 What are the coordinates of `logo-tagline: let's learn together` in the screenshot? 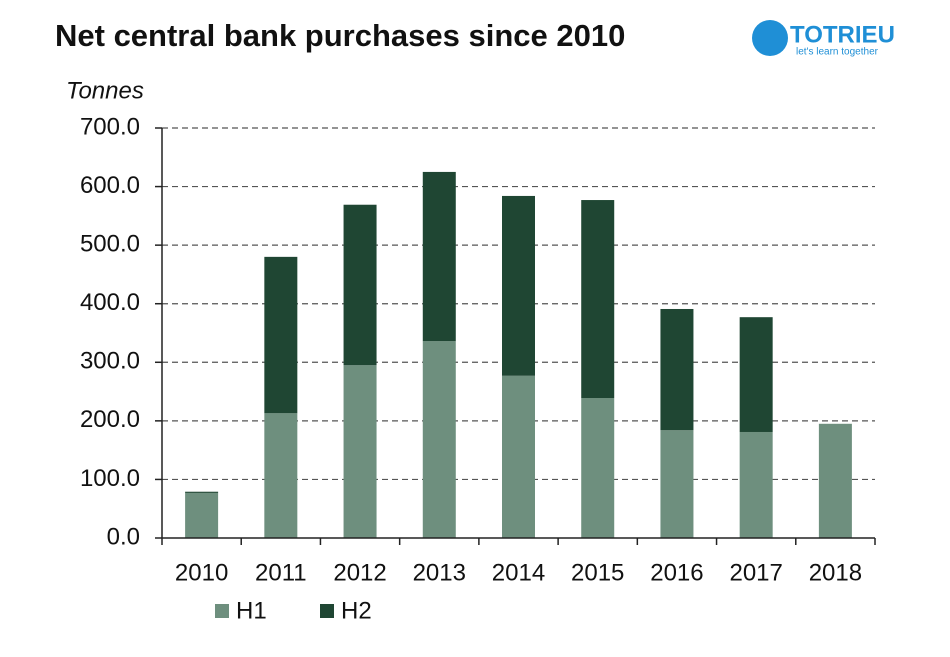 It's located at (837, 52).